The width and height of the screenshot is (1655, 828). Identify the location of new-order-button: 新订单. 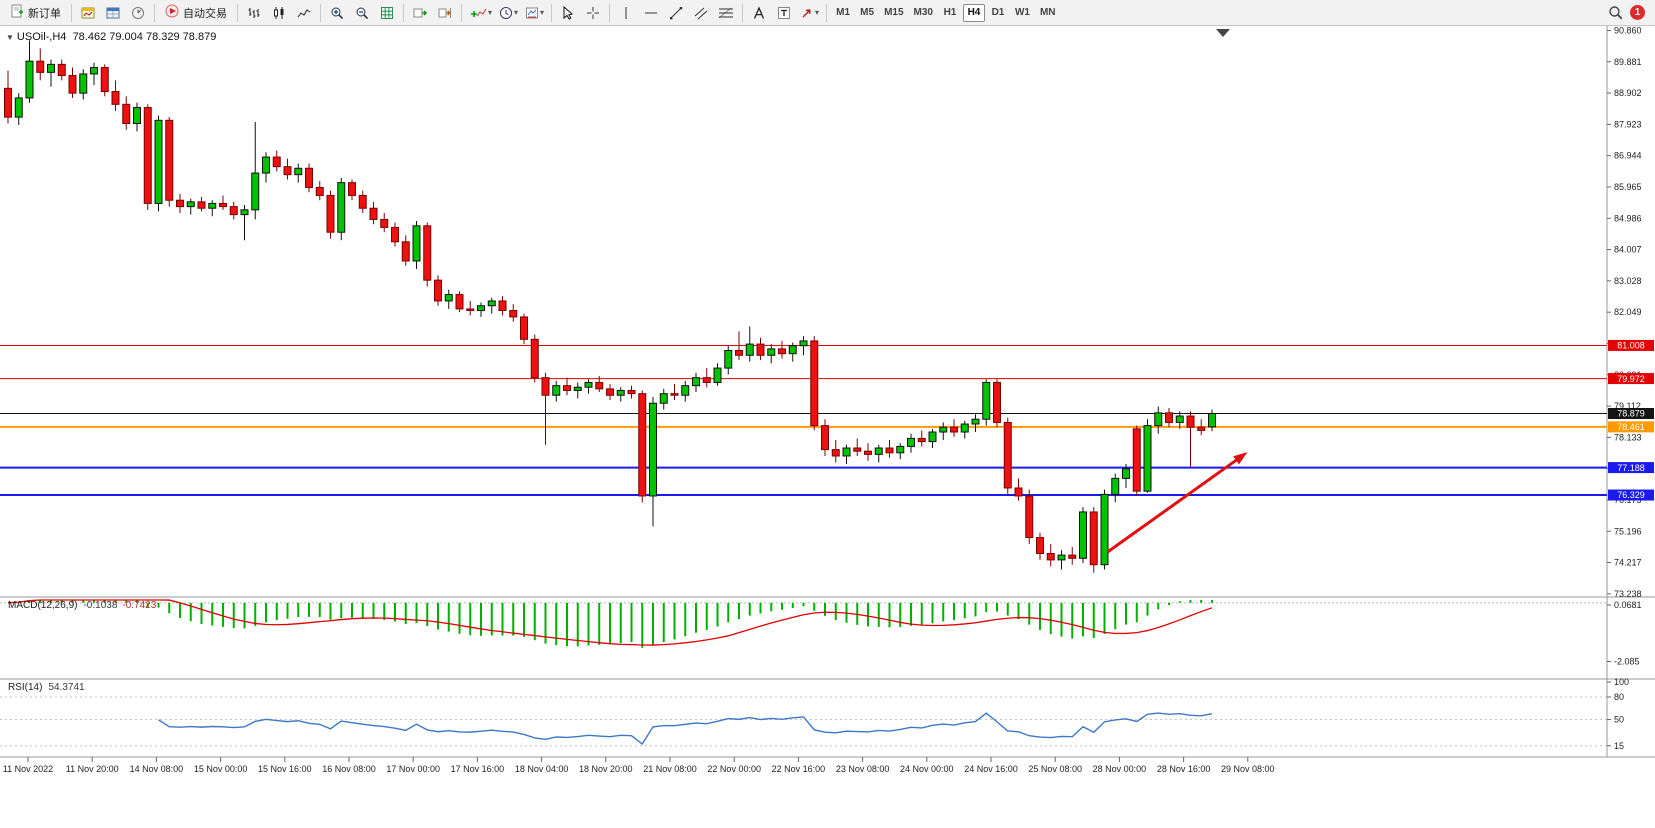
(35, 13).